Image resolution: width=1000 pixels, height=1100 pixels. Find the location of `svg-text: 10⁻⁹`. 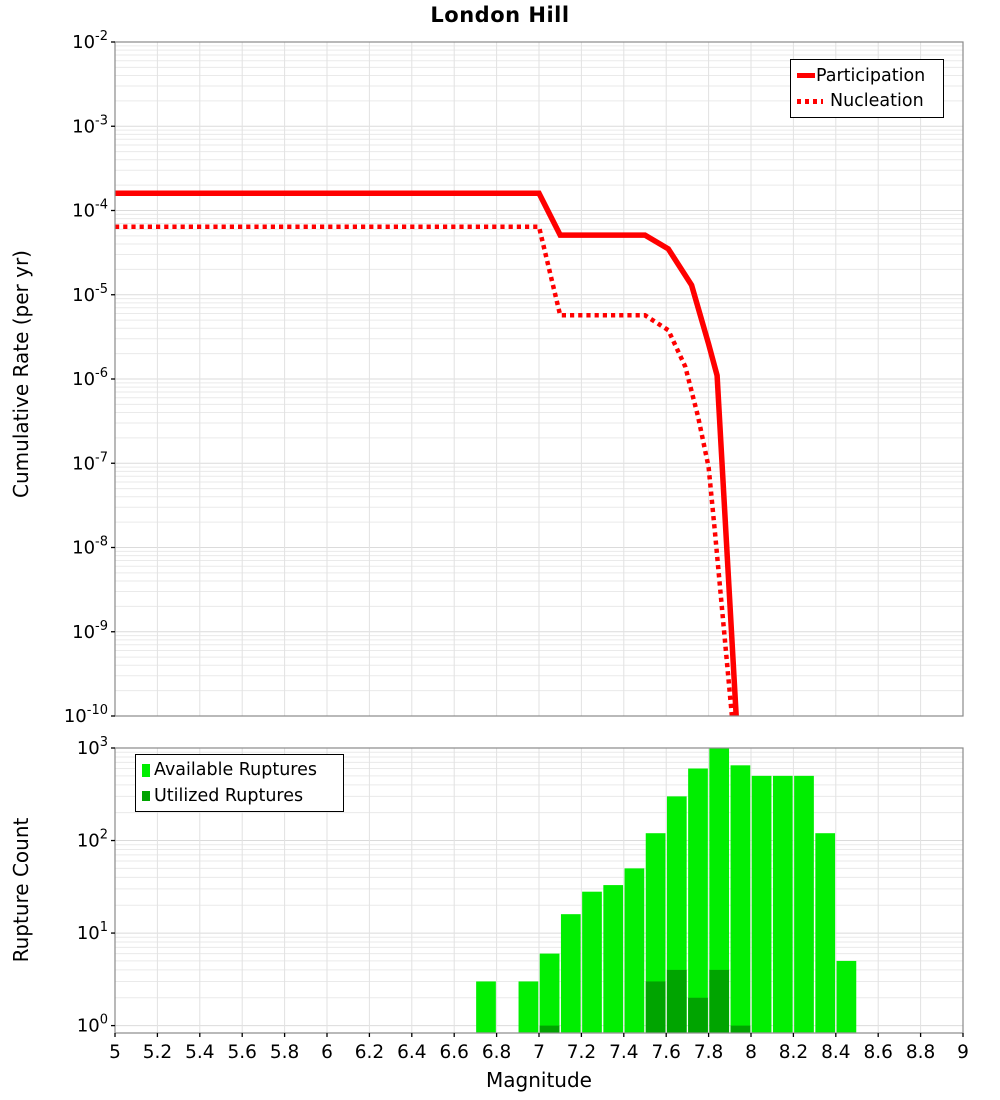

svg-text: 10⁻⁹ is located at coordinates (90, 631).